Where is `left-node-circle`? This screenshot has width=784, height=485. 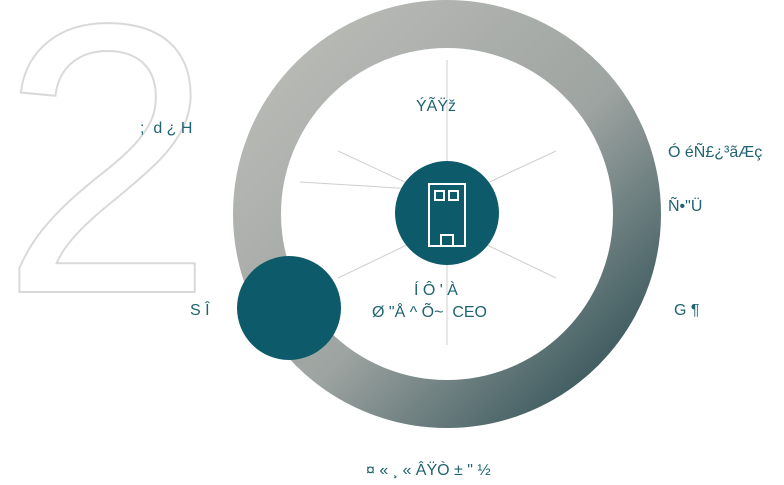
left-node-circle is located at coordinates (289, 308).